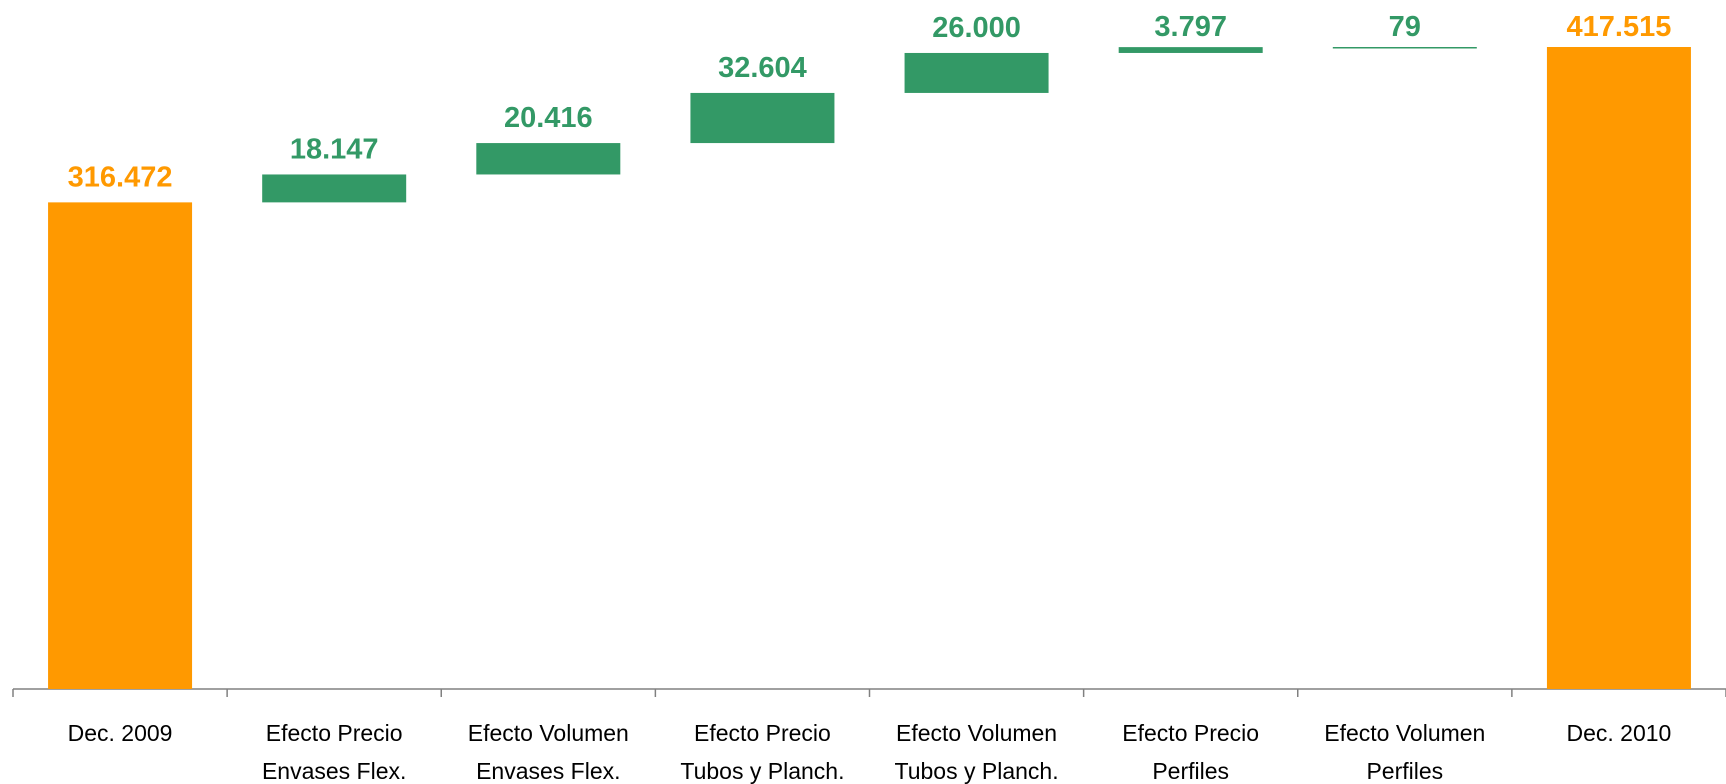 Image resolution: width=1726 pixels, height=784 pixels. Describe the element at coordinates (120, 177) in the screenshot. I see `data-label: 316.472` at that location.